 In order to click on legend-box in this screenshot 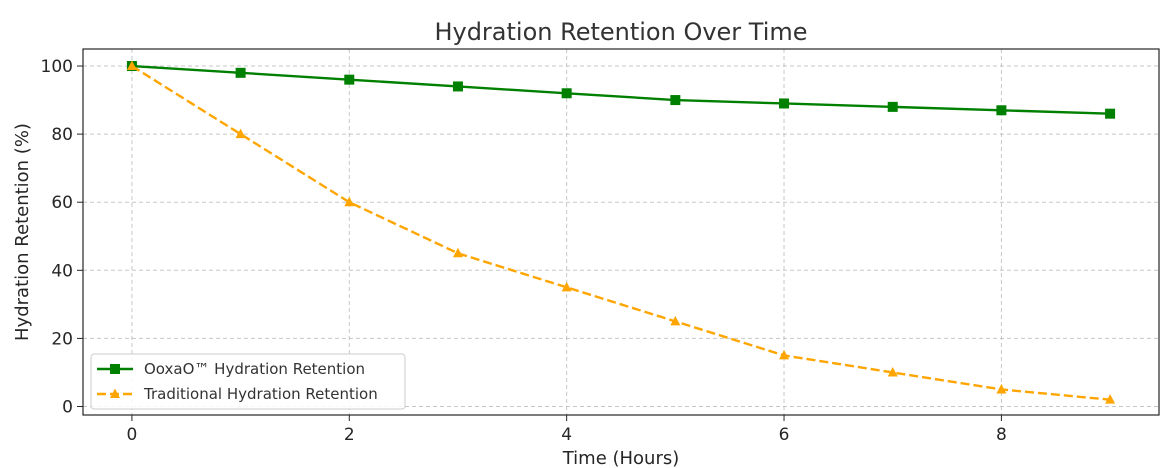, I will do `click(248, 381)`.